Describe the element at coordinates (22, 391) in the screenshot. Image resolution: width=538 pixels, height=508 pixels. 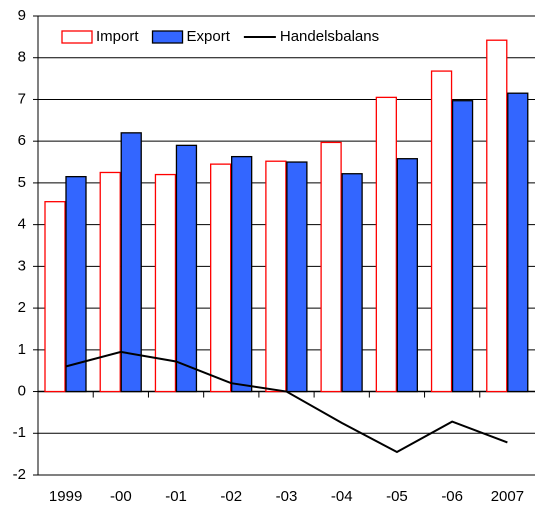
I see `y-tick-label: 0` at that location.